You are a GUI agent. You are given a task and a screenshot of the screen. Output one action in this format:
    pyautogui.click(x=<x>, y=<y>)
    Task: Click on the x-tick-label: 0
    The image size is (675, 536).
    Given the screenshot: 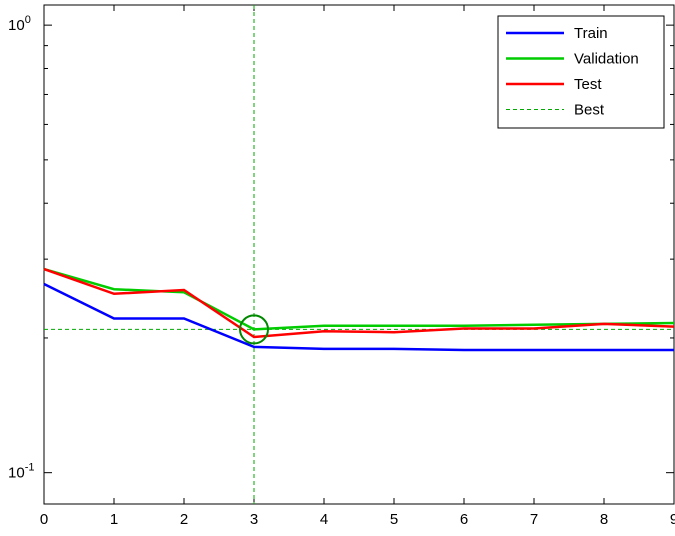 What is the action you would take?
    pyautogui.click(x=44, y=519)
    